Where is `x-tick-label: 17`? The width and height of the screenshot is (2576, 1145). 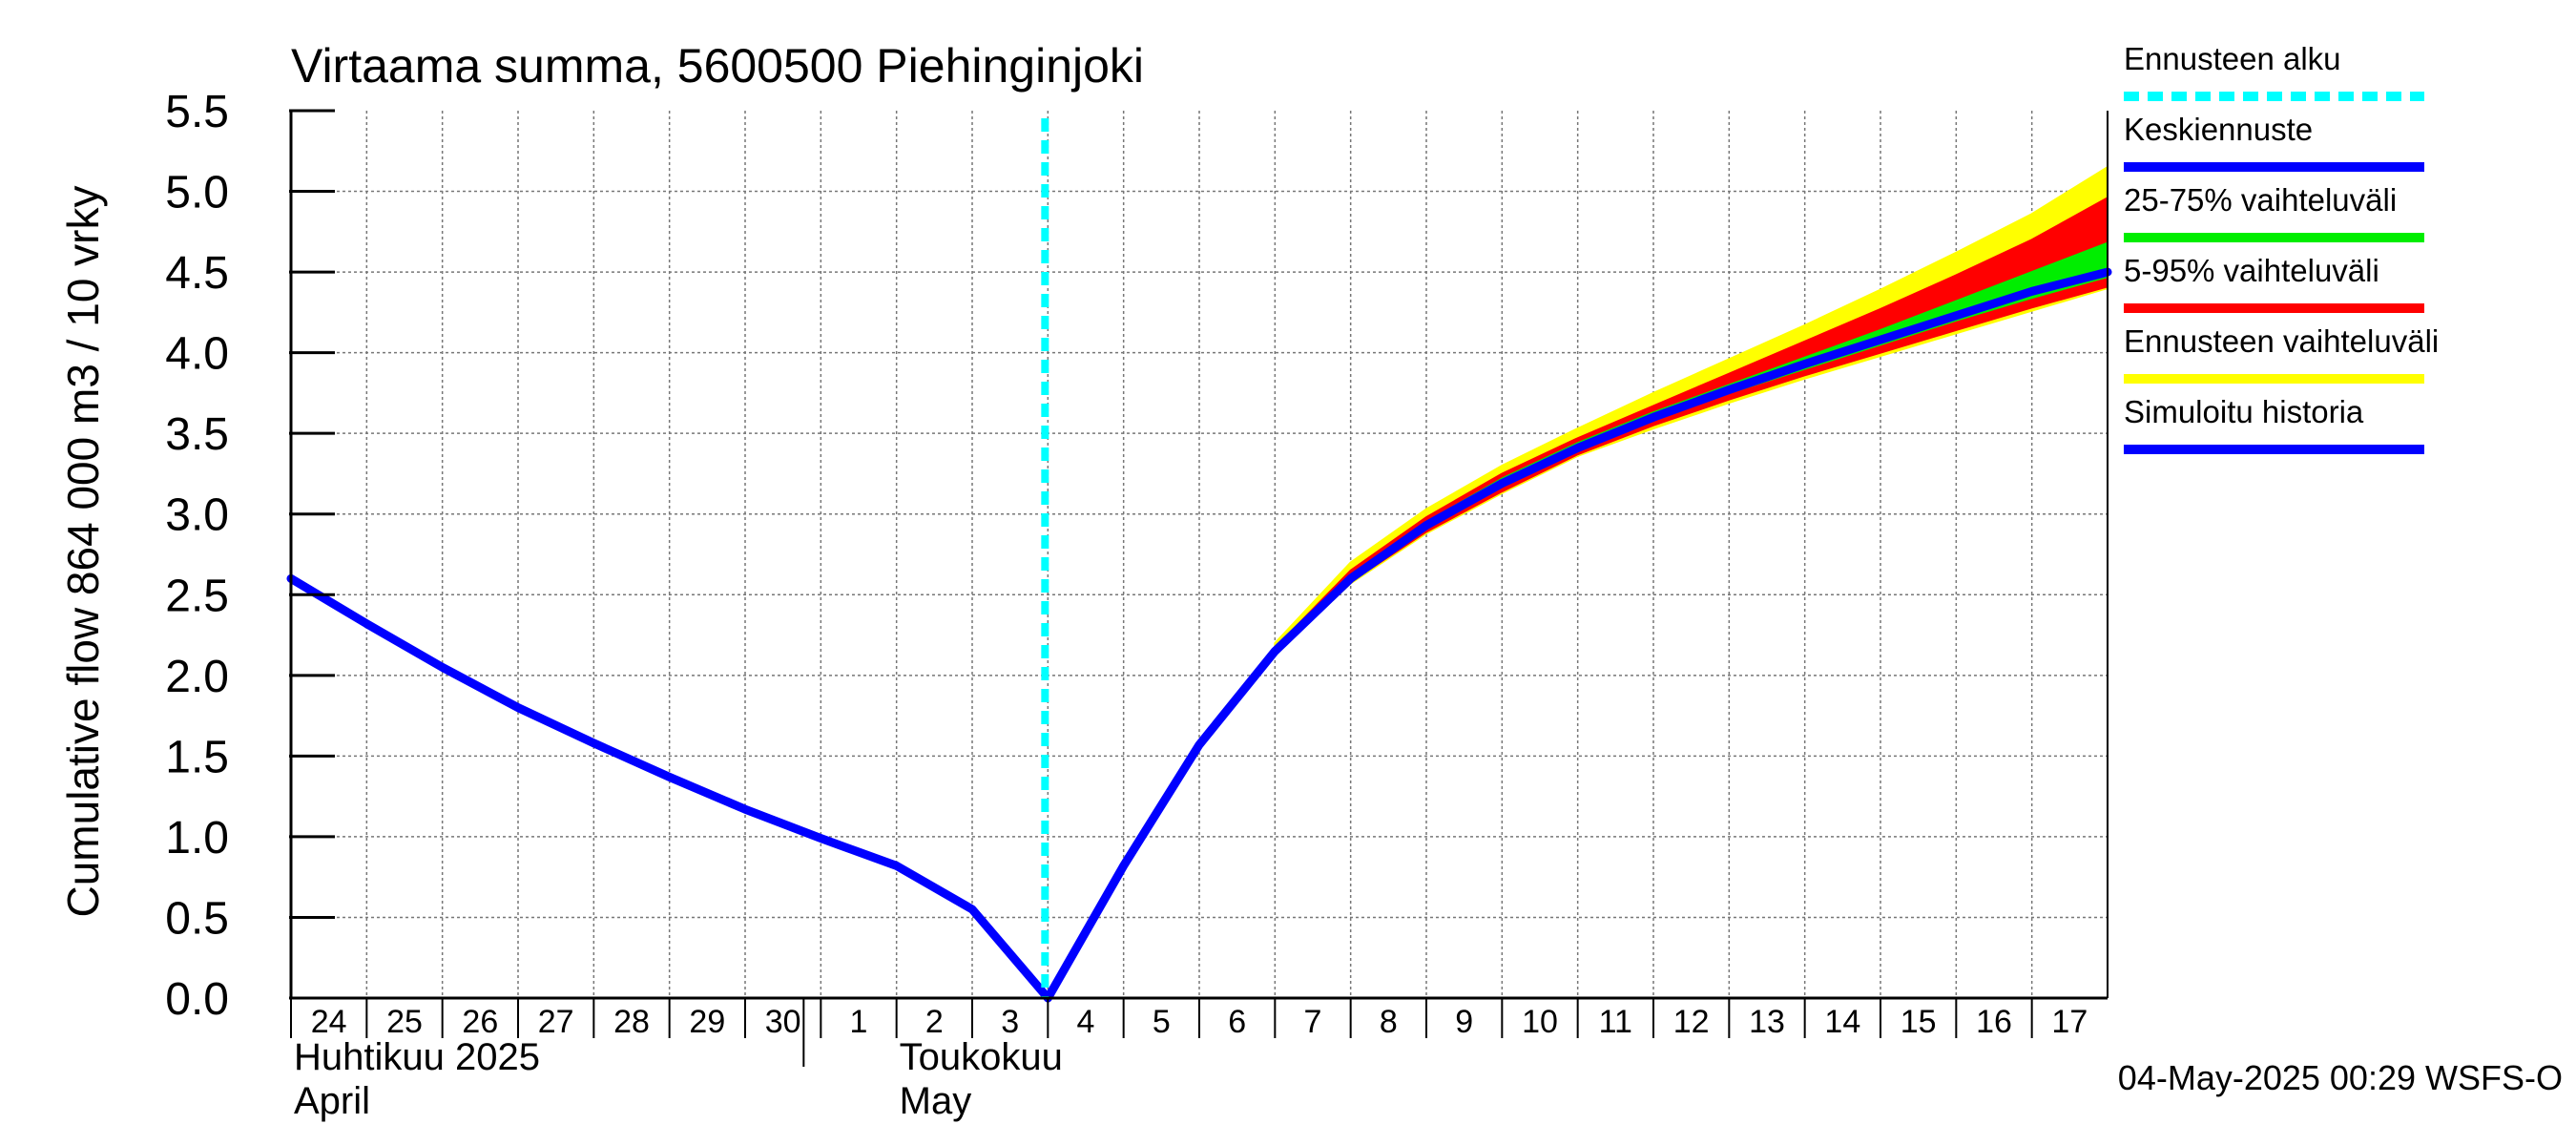 x-tick-label: 17 is located at coordinates (2069, 1022).